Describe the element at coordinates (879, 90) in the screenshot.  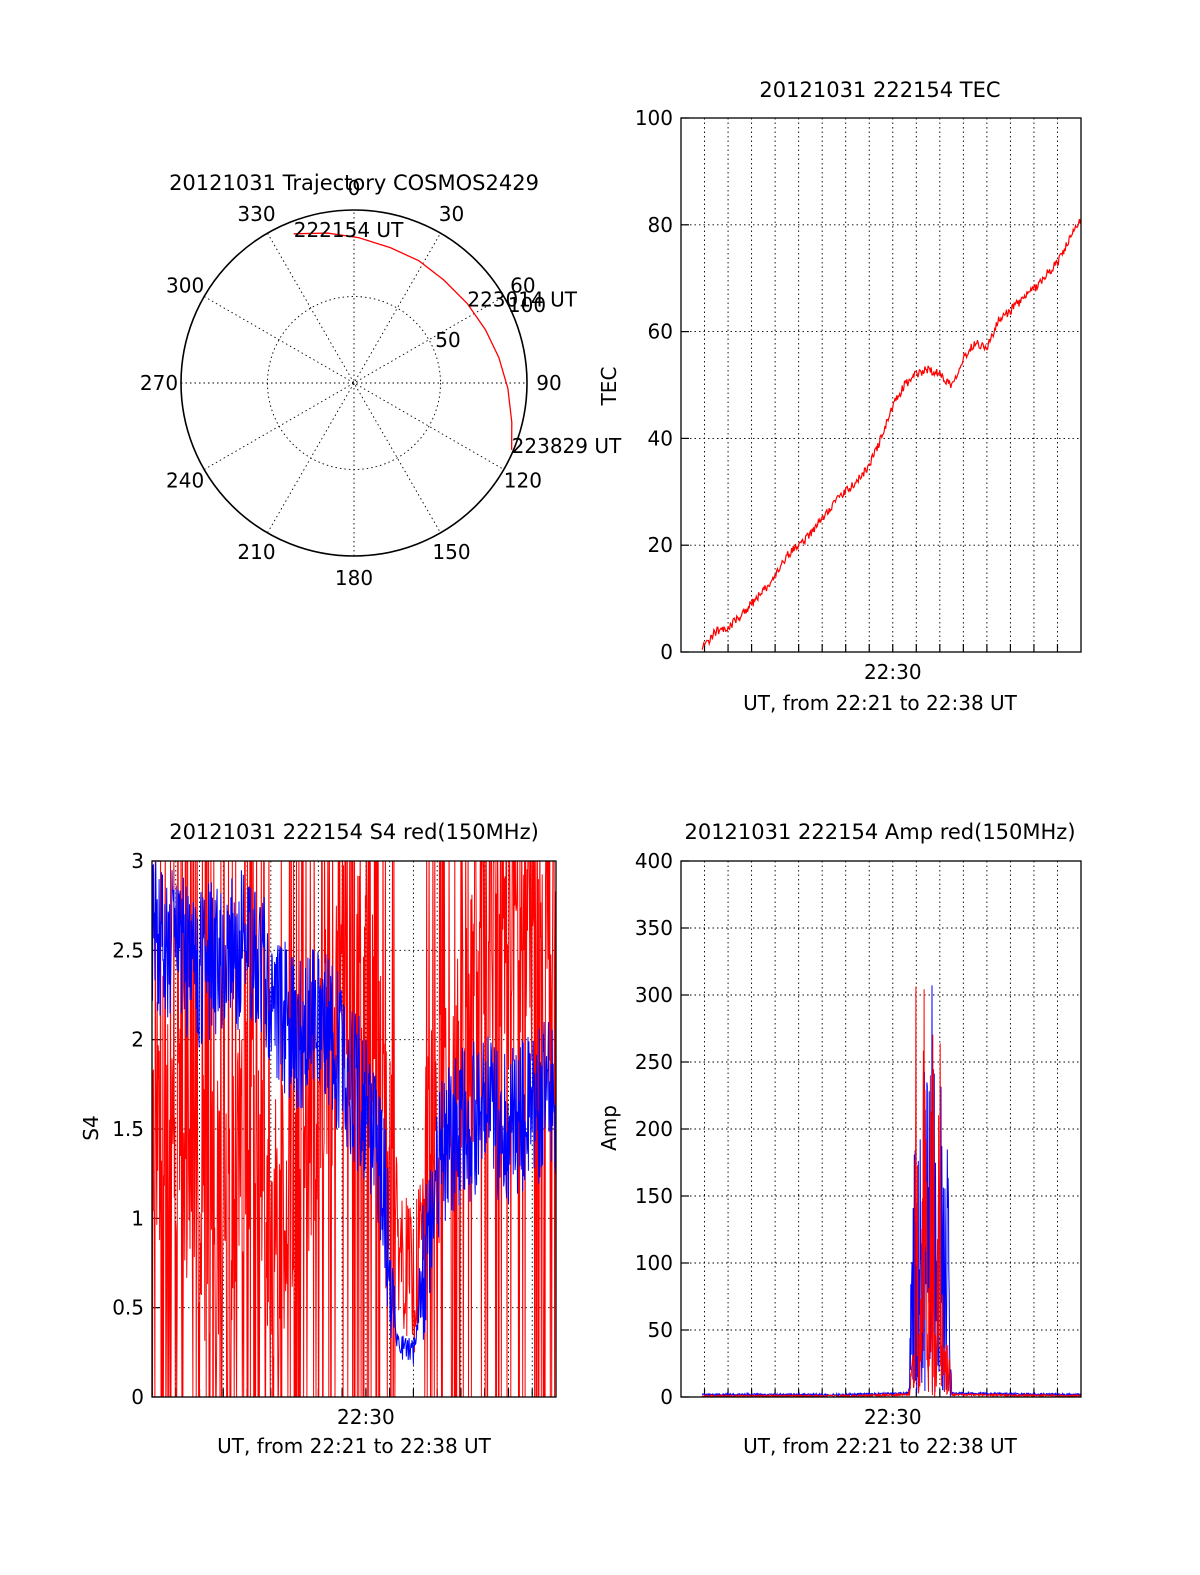
I see `tec-title: 20121031 222154 TEC` at that location.